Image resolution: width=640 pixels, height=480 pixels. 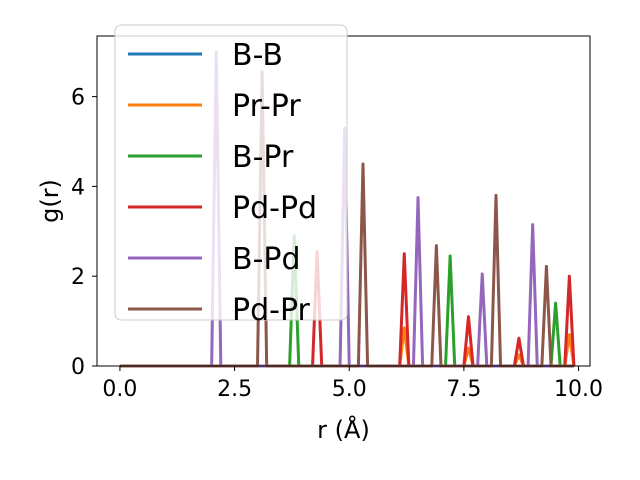 What do you see at coordinates (84, 233) in the screenshot?
I see `y-axis: 0 2 4 6` at bounding box center [84, 233].